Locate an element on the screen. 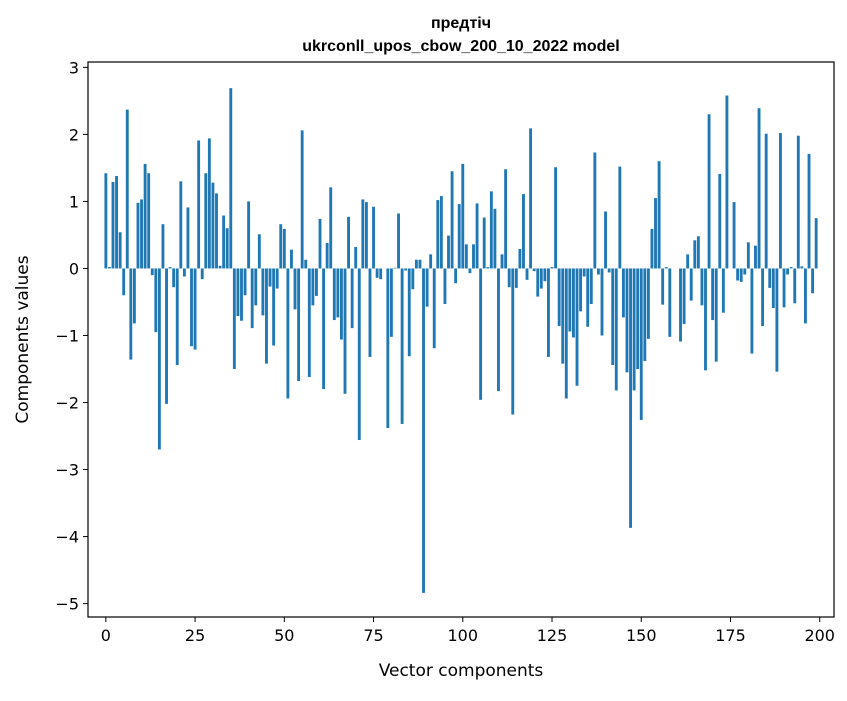 The width and height of the screenshot is (847, 701). x-tick-label: 25 is located at coordinates (195, 635).